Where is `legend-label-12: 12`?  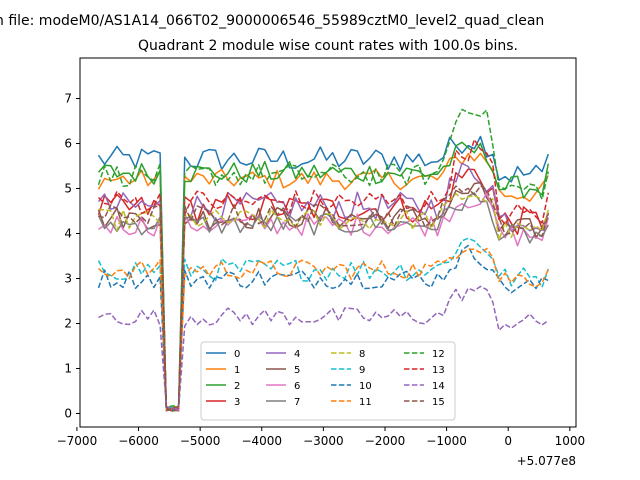 legend-label-12: 12 is located at coordinates (438, 354).